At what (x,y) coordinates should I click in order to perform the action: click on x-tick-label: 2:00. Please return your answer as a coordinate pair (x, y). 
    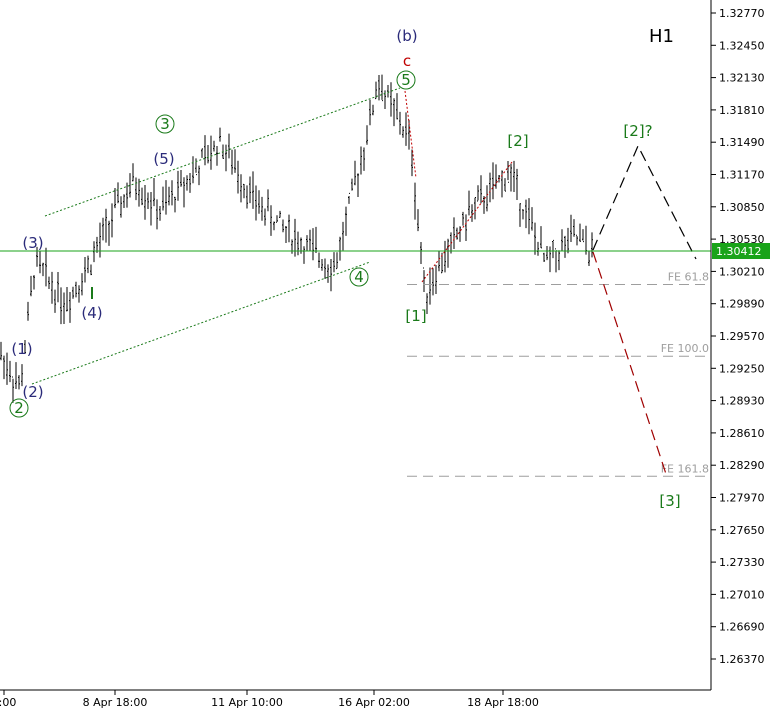
    Looking at the image, I should click on (8, 702).